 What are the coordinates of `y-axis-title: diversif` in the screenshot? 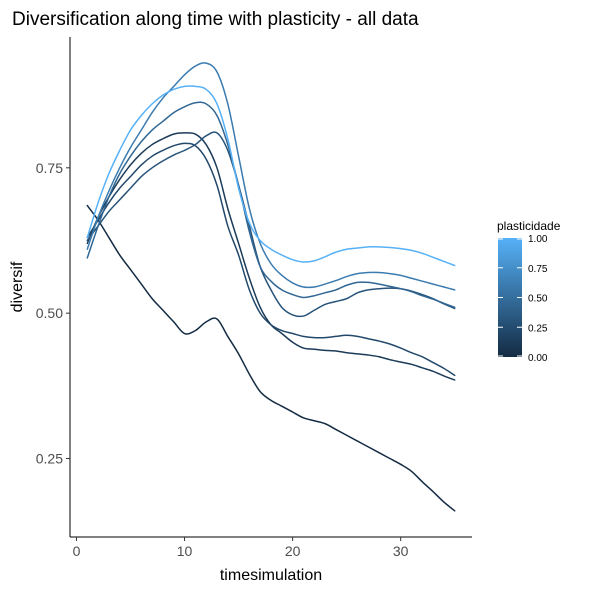 It's located at (17, 286).